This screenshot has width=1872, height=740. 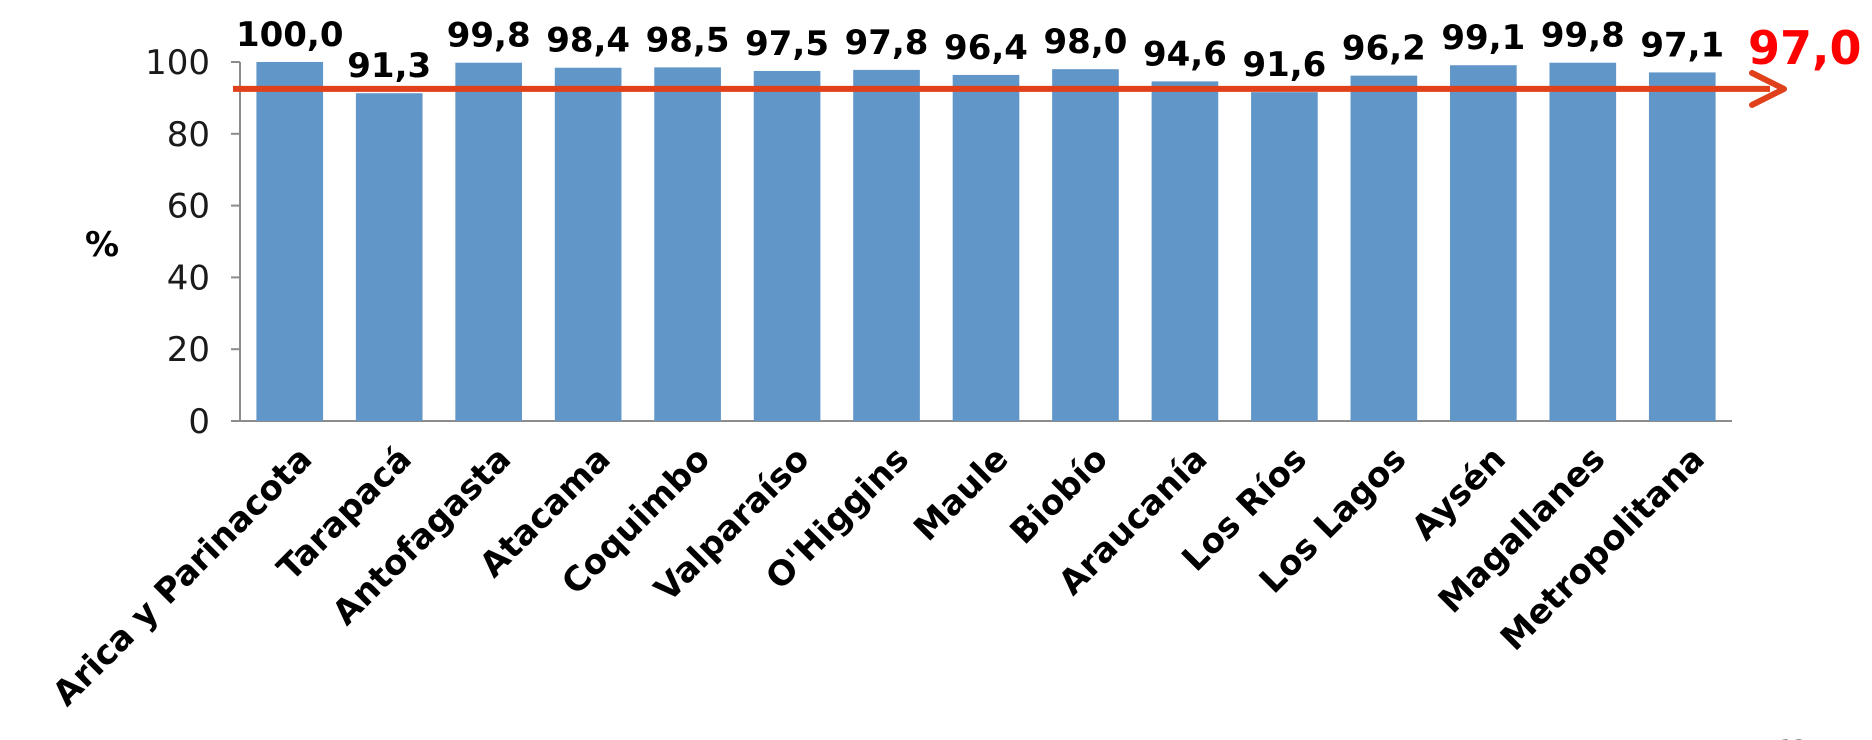 What do you see at coordinates (588, 41) in the screenshot?
I see `data-label: 98,4` at bounding box center [588, 41].